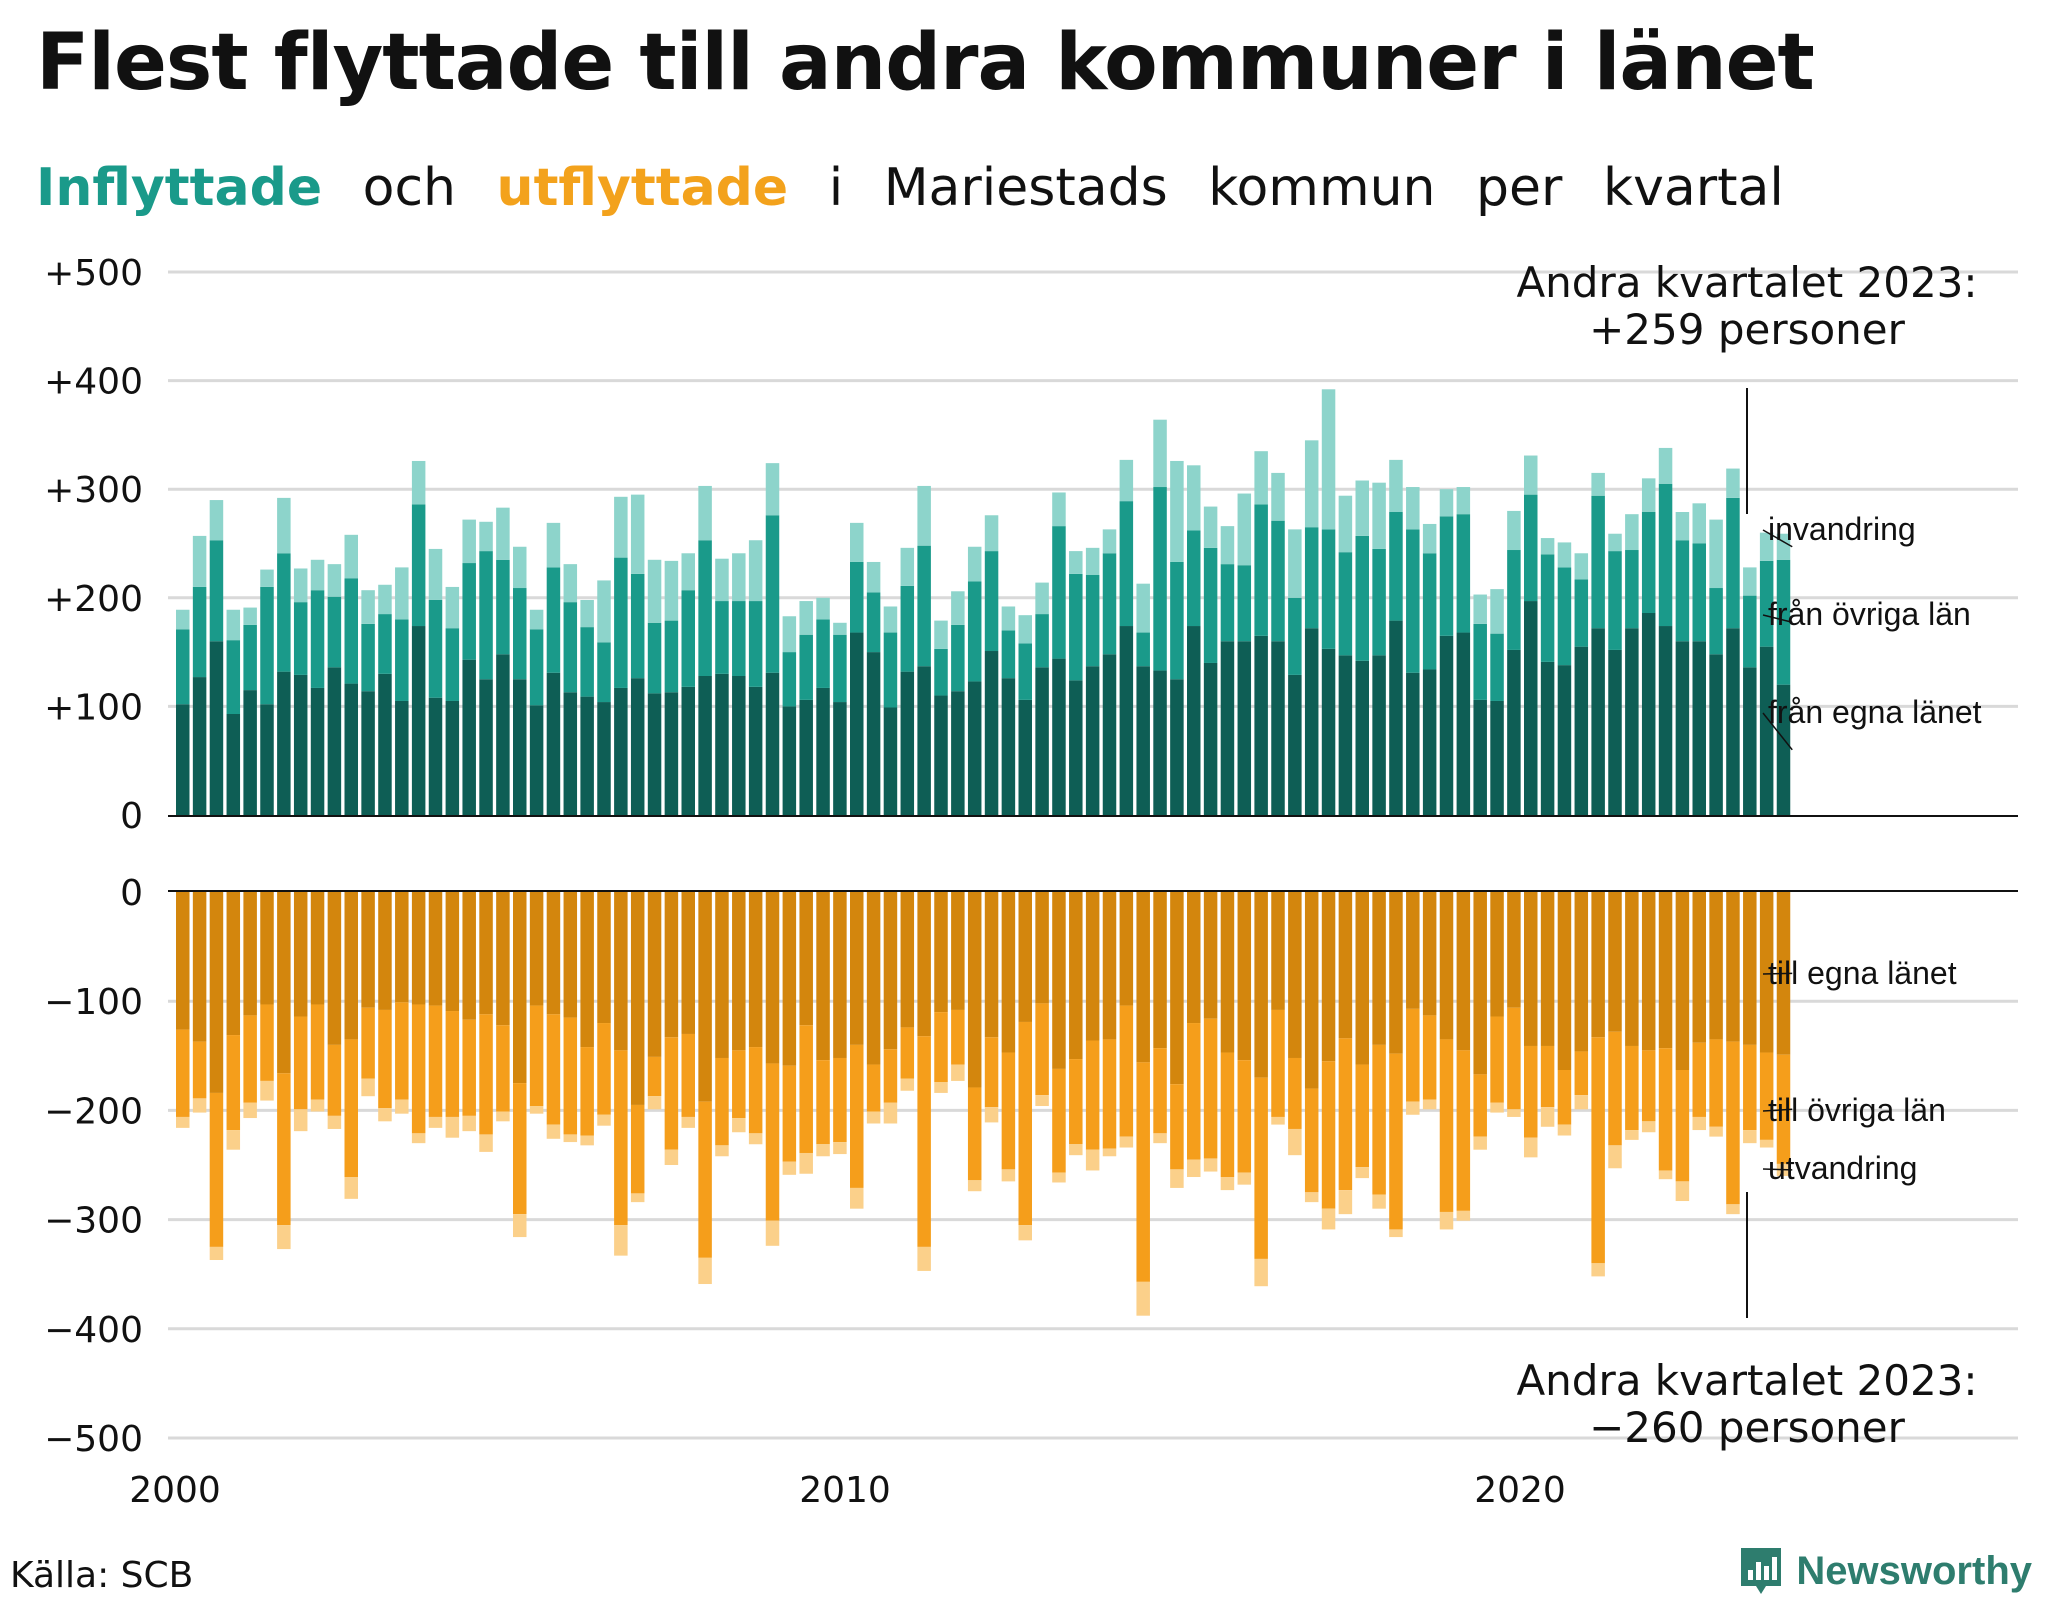 This screenshot has width=2048, height=1600. Describe the element at coordinates (93, 599) in the screenshot. I see `y-tick-label: +200` at that location.